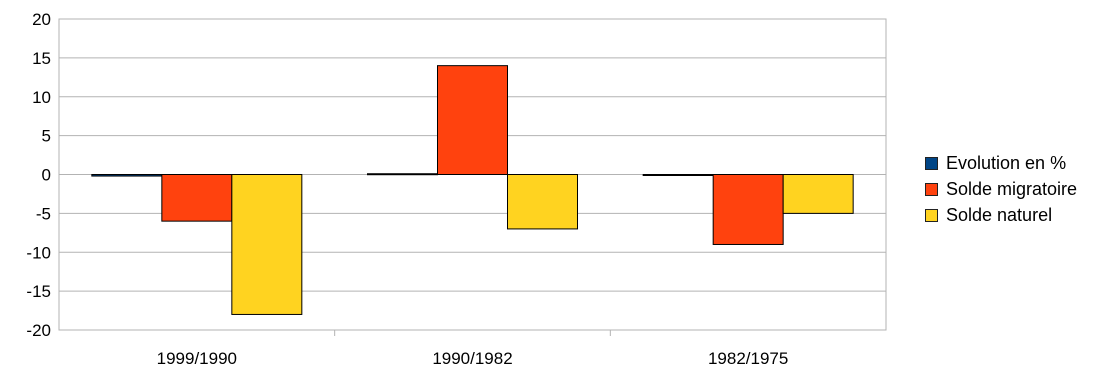  I want to click on y-tick-label: 10, so click(41, 97).